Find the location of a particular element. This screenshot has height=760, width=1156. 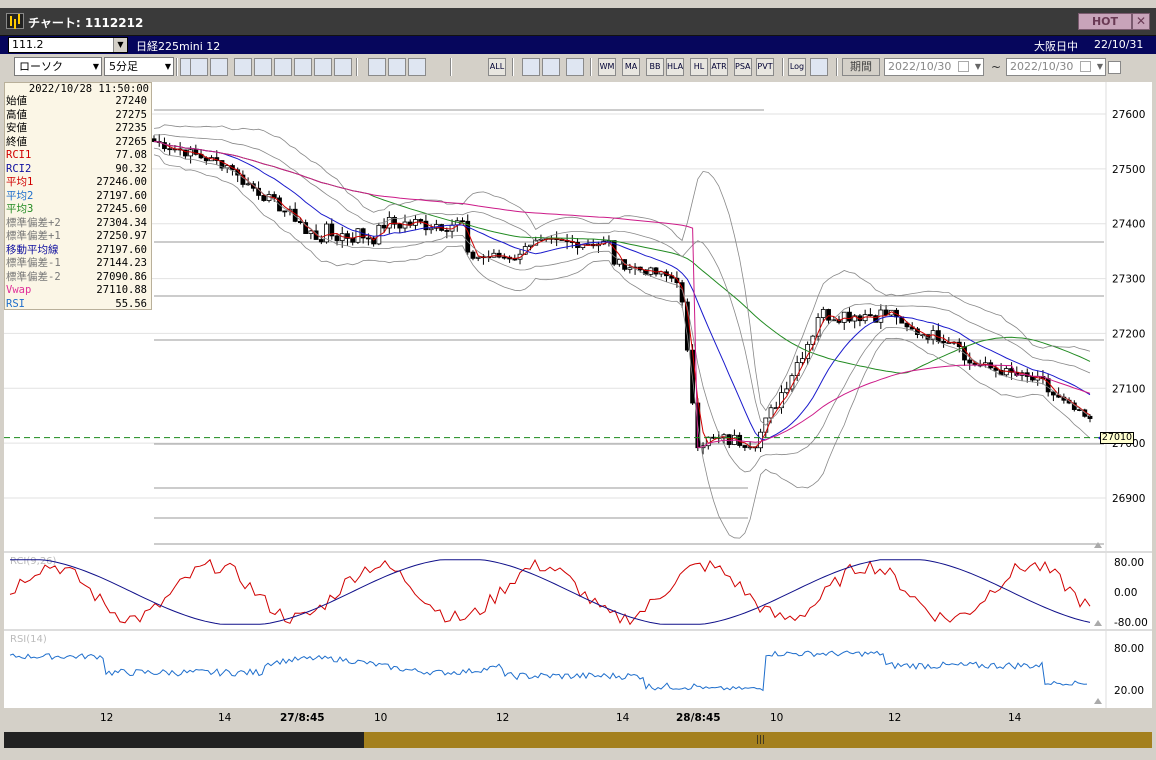

info-row: RCI1 77.08 is located at coordinates (78, 156).